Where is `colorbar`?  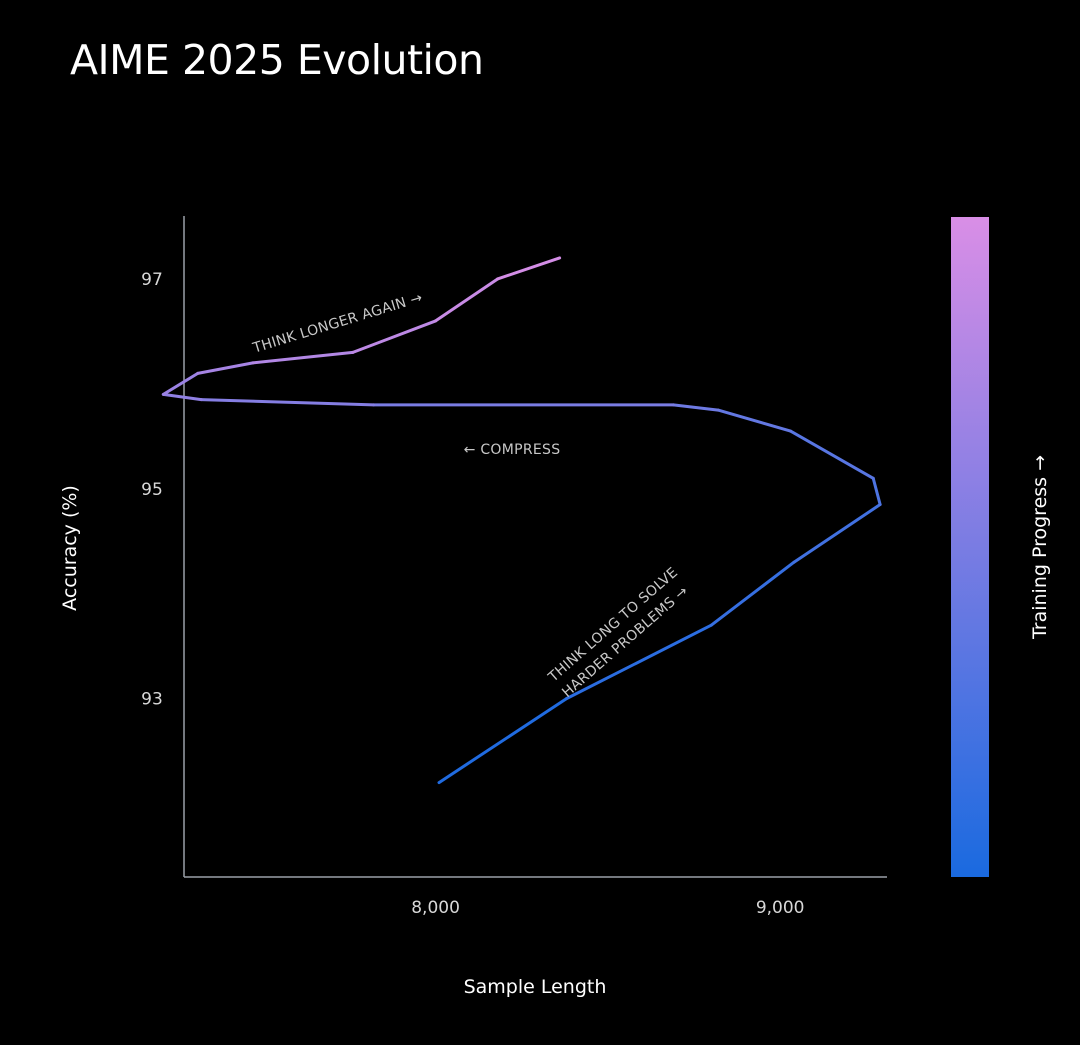 colorbar is located at coordinates (970, 547).